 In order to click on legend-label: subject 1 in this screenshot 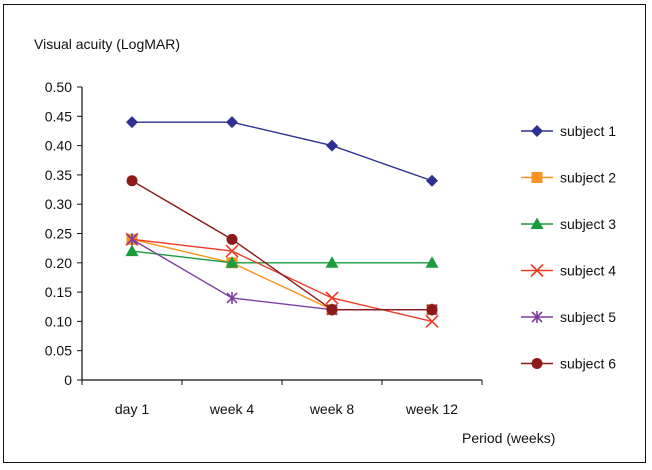, I will do `click(588, 131)`.